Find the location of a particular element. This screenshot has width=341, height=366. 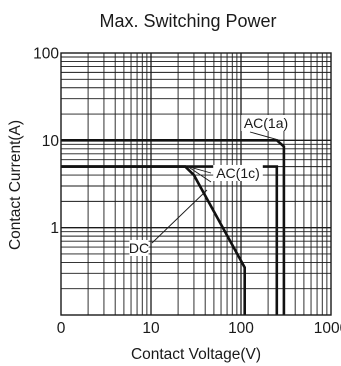

annotation-bg-ac-1c is located at coordinates (238, 173).